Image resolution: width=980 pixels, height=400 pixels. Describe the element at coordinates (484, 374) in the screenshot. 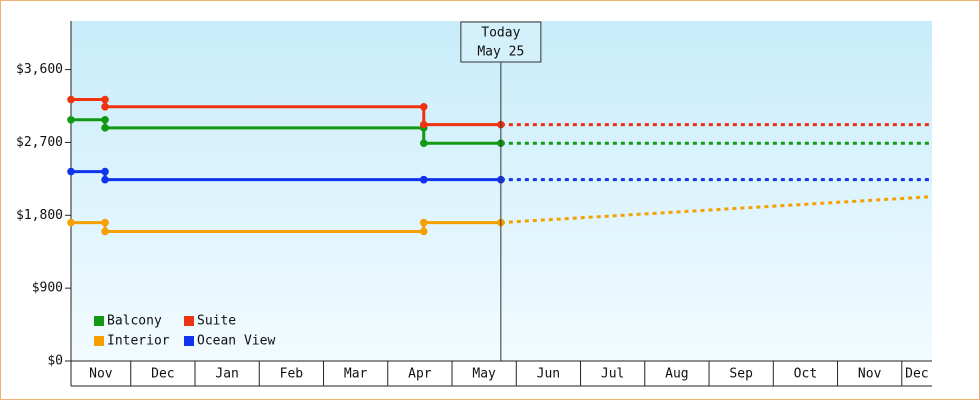

I see `x-tick-label: May` at that location.